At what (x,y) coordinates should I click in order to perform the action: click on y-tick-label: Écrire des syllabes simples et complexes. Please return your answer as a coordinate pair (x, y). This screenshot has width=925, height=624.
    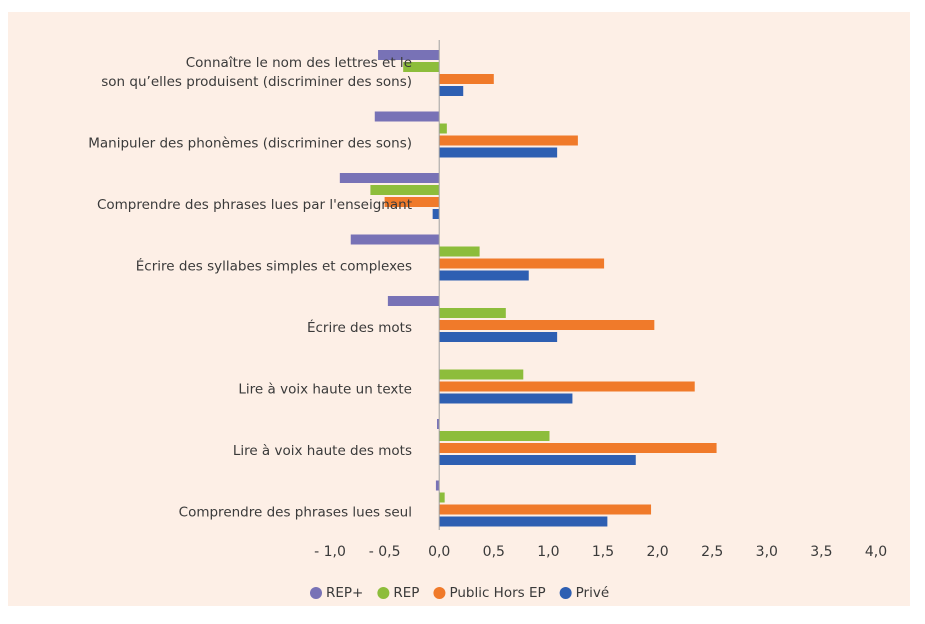
    Looking at the image, I should click on (274, 266).